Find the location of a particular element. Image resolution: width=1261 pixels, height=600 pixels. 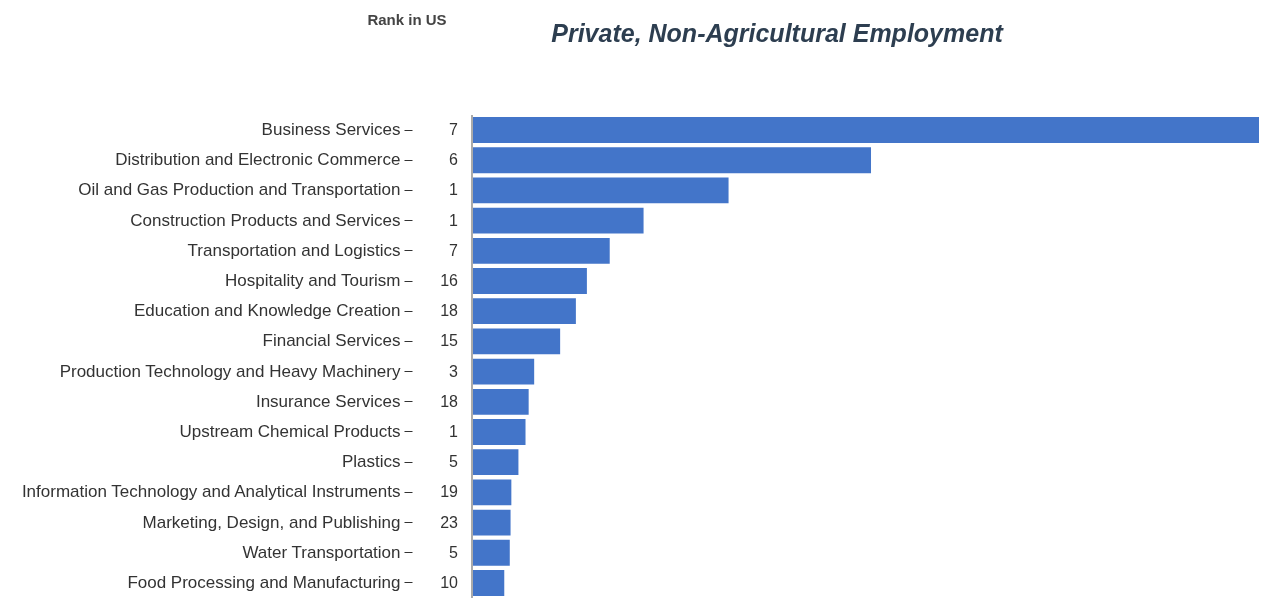

y-tick-label: Insurance Services is located at coordinates (328, 401).